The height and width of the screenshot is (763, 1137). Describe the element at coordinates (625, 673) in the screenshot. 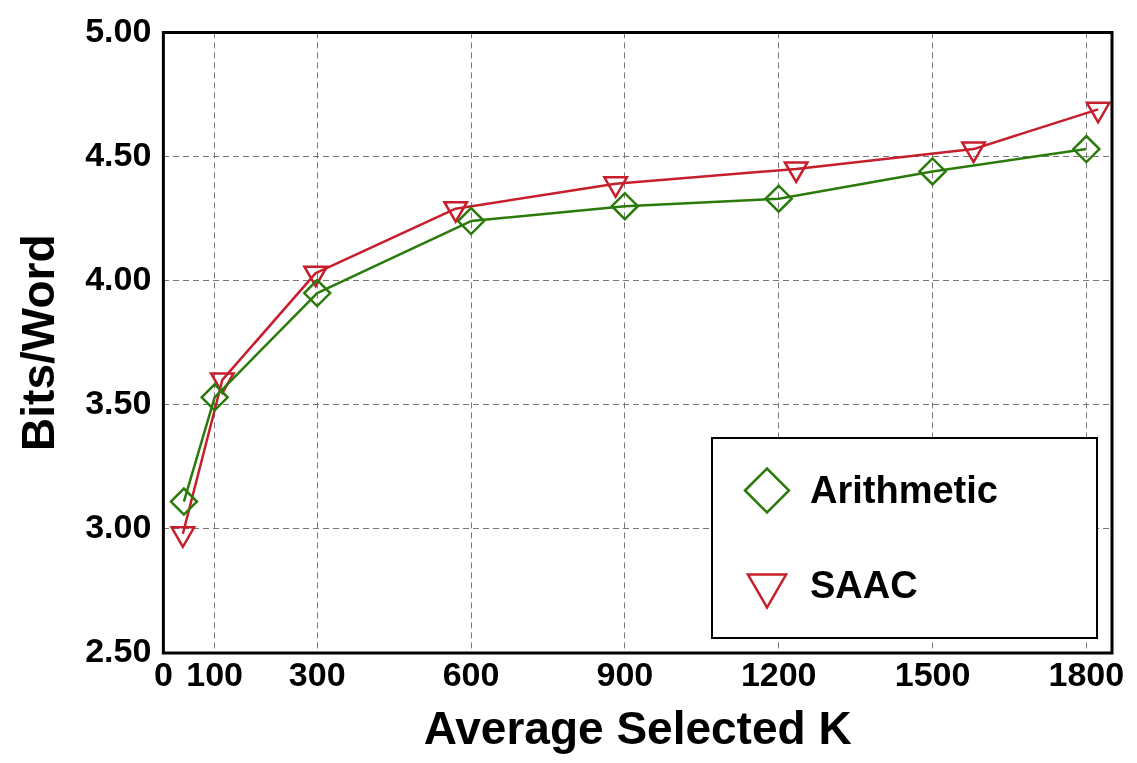

I see `x-tick-label: 900` at that location.